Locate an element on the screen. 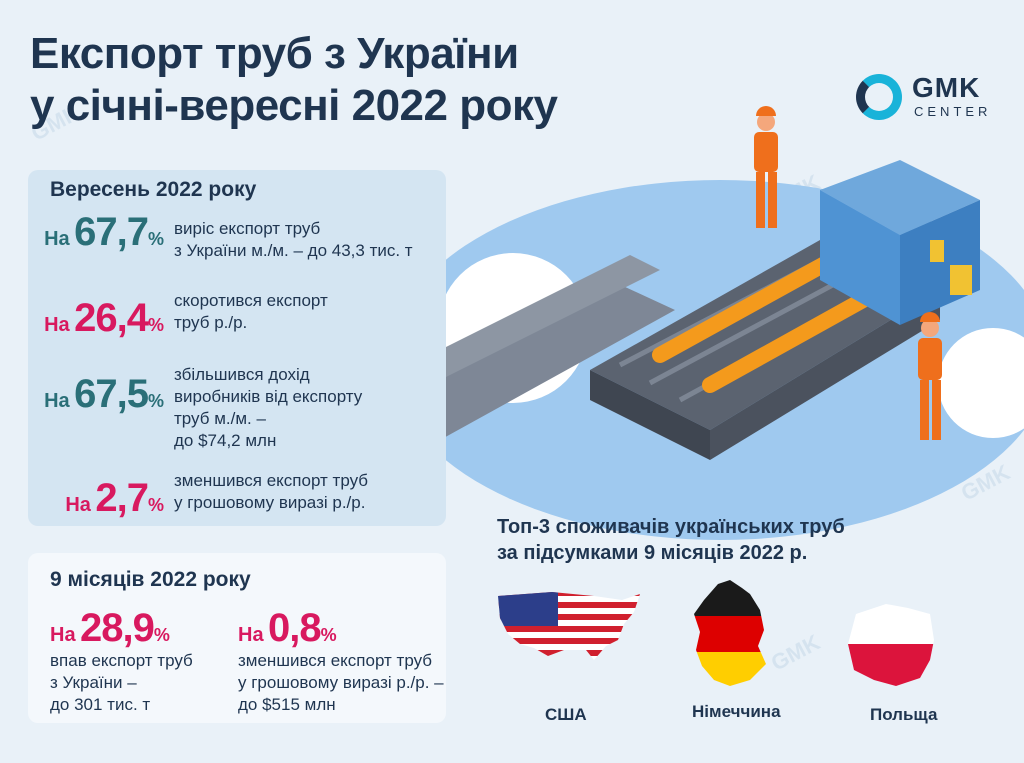 This screenshot has width=1024, height=763. september-heading: Вересень 2022 року is located at coordinates (153, 189).